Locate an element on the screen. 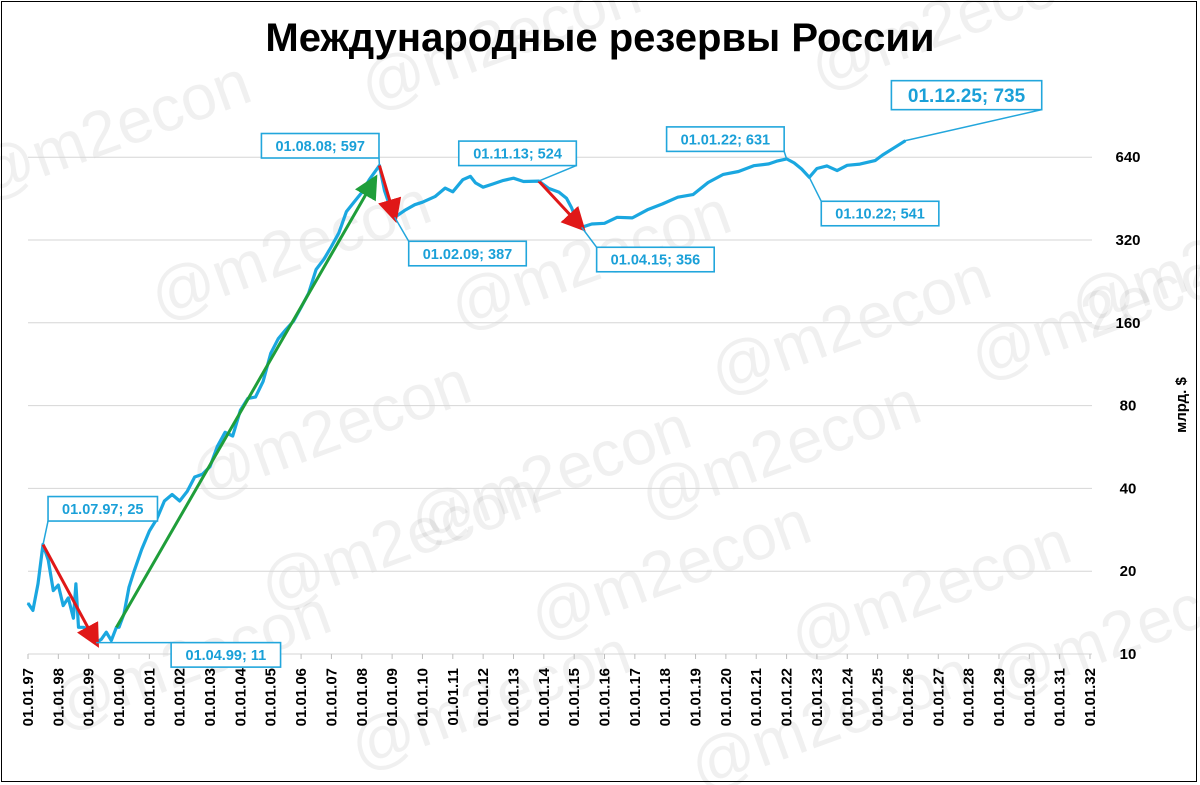 Image resolution: width=1200 pixels, height=785 pixels. x-tick-label: 01.01.27 is located at coordinates (938, 697).